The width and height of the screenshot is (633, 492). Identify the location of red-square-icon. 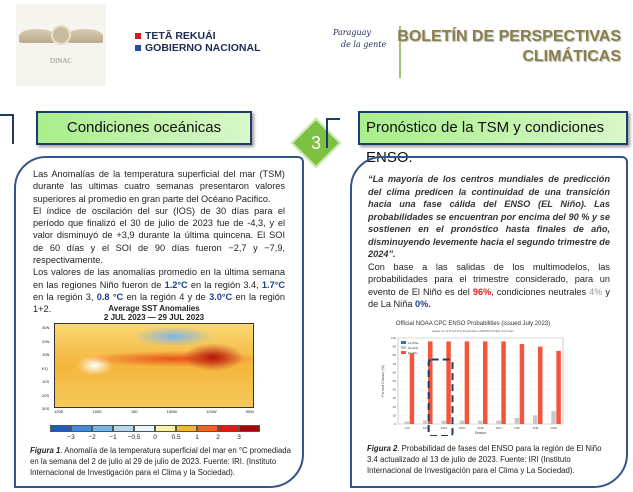
(138, 36).